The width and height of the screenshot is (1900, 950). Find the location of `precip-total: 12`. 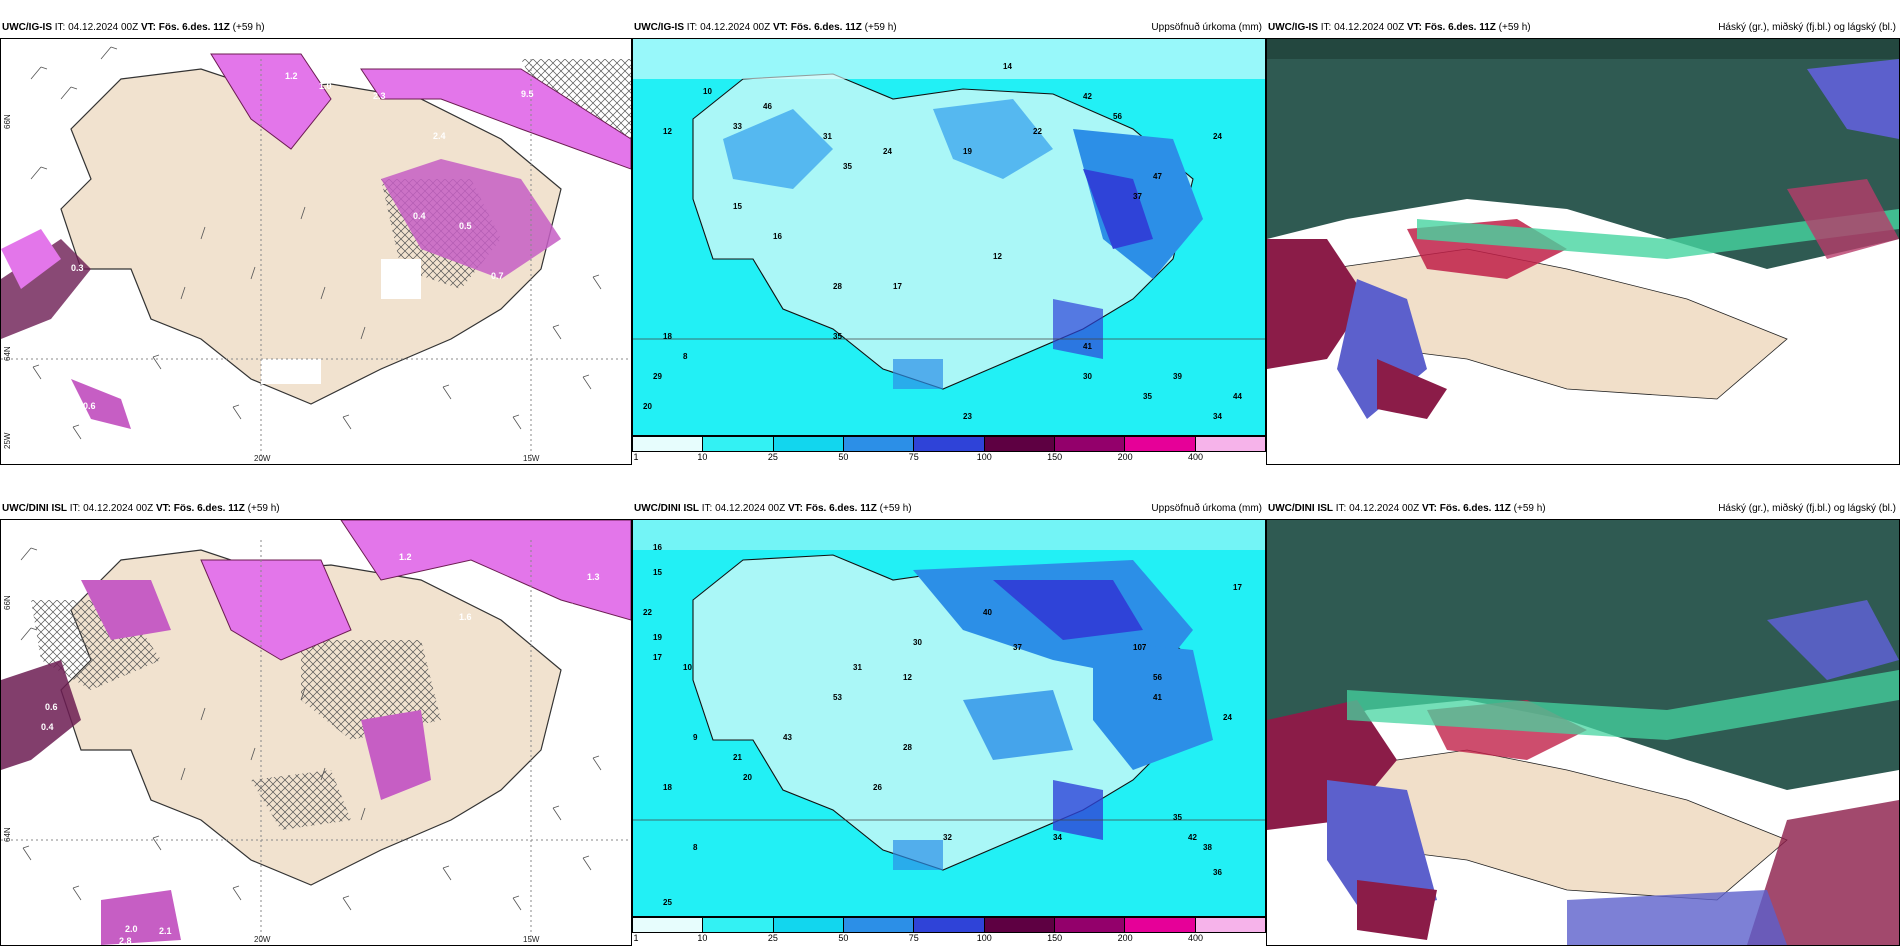

precip-total: 12 is located at coordinates (997, 256).